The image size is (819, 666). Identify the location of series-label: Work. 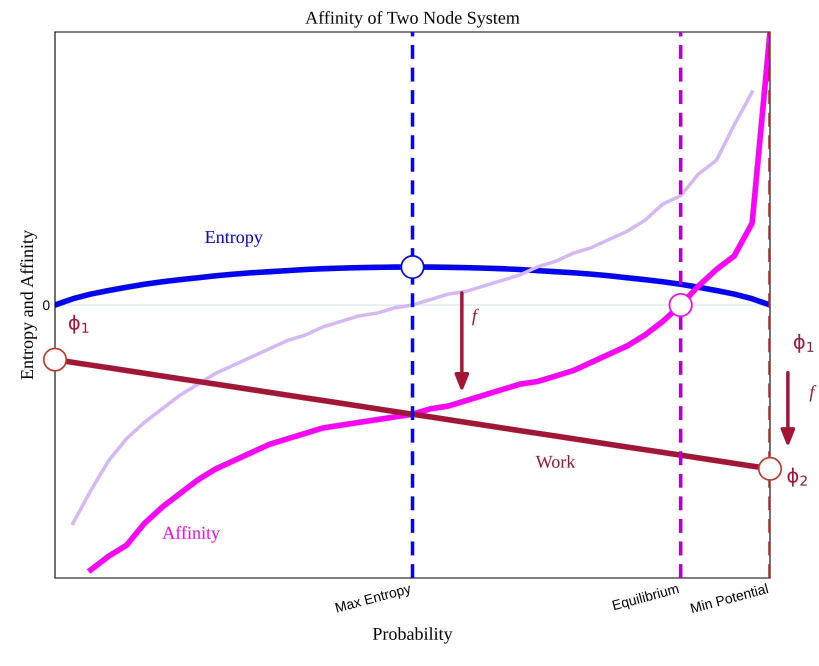
(556, 461).